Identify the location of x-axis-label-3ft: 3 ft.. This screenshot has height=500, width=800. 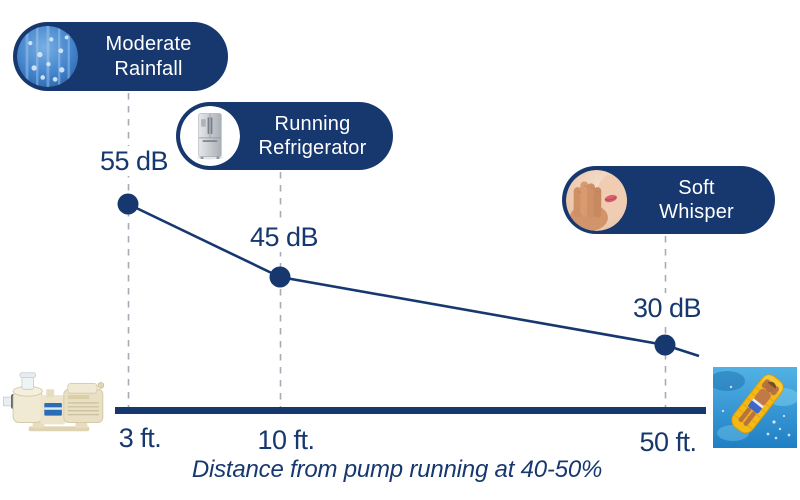
(140, 438).